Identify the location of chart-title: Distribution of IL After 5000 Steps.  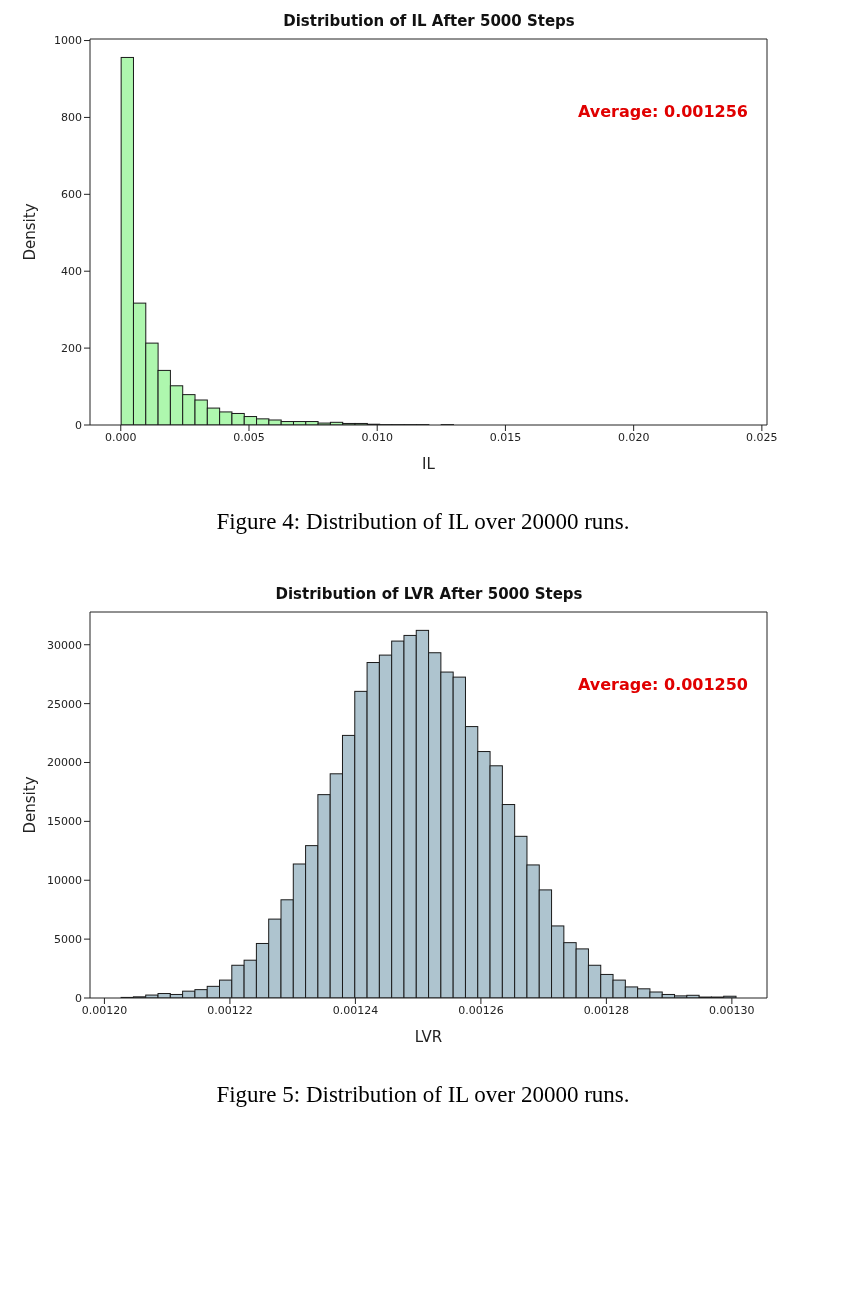
(429, 22).